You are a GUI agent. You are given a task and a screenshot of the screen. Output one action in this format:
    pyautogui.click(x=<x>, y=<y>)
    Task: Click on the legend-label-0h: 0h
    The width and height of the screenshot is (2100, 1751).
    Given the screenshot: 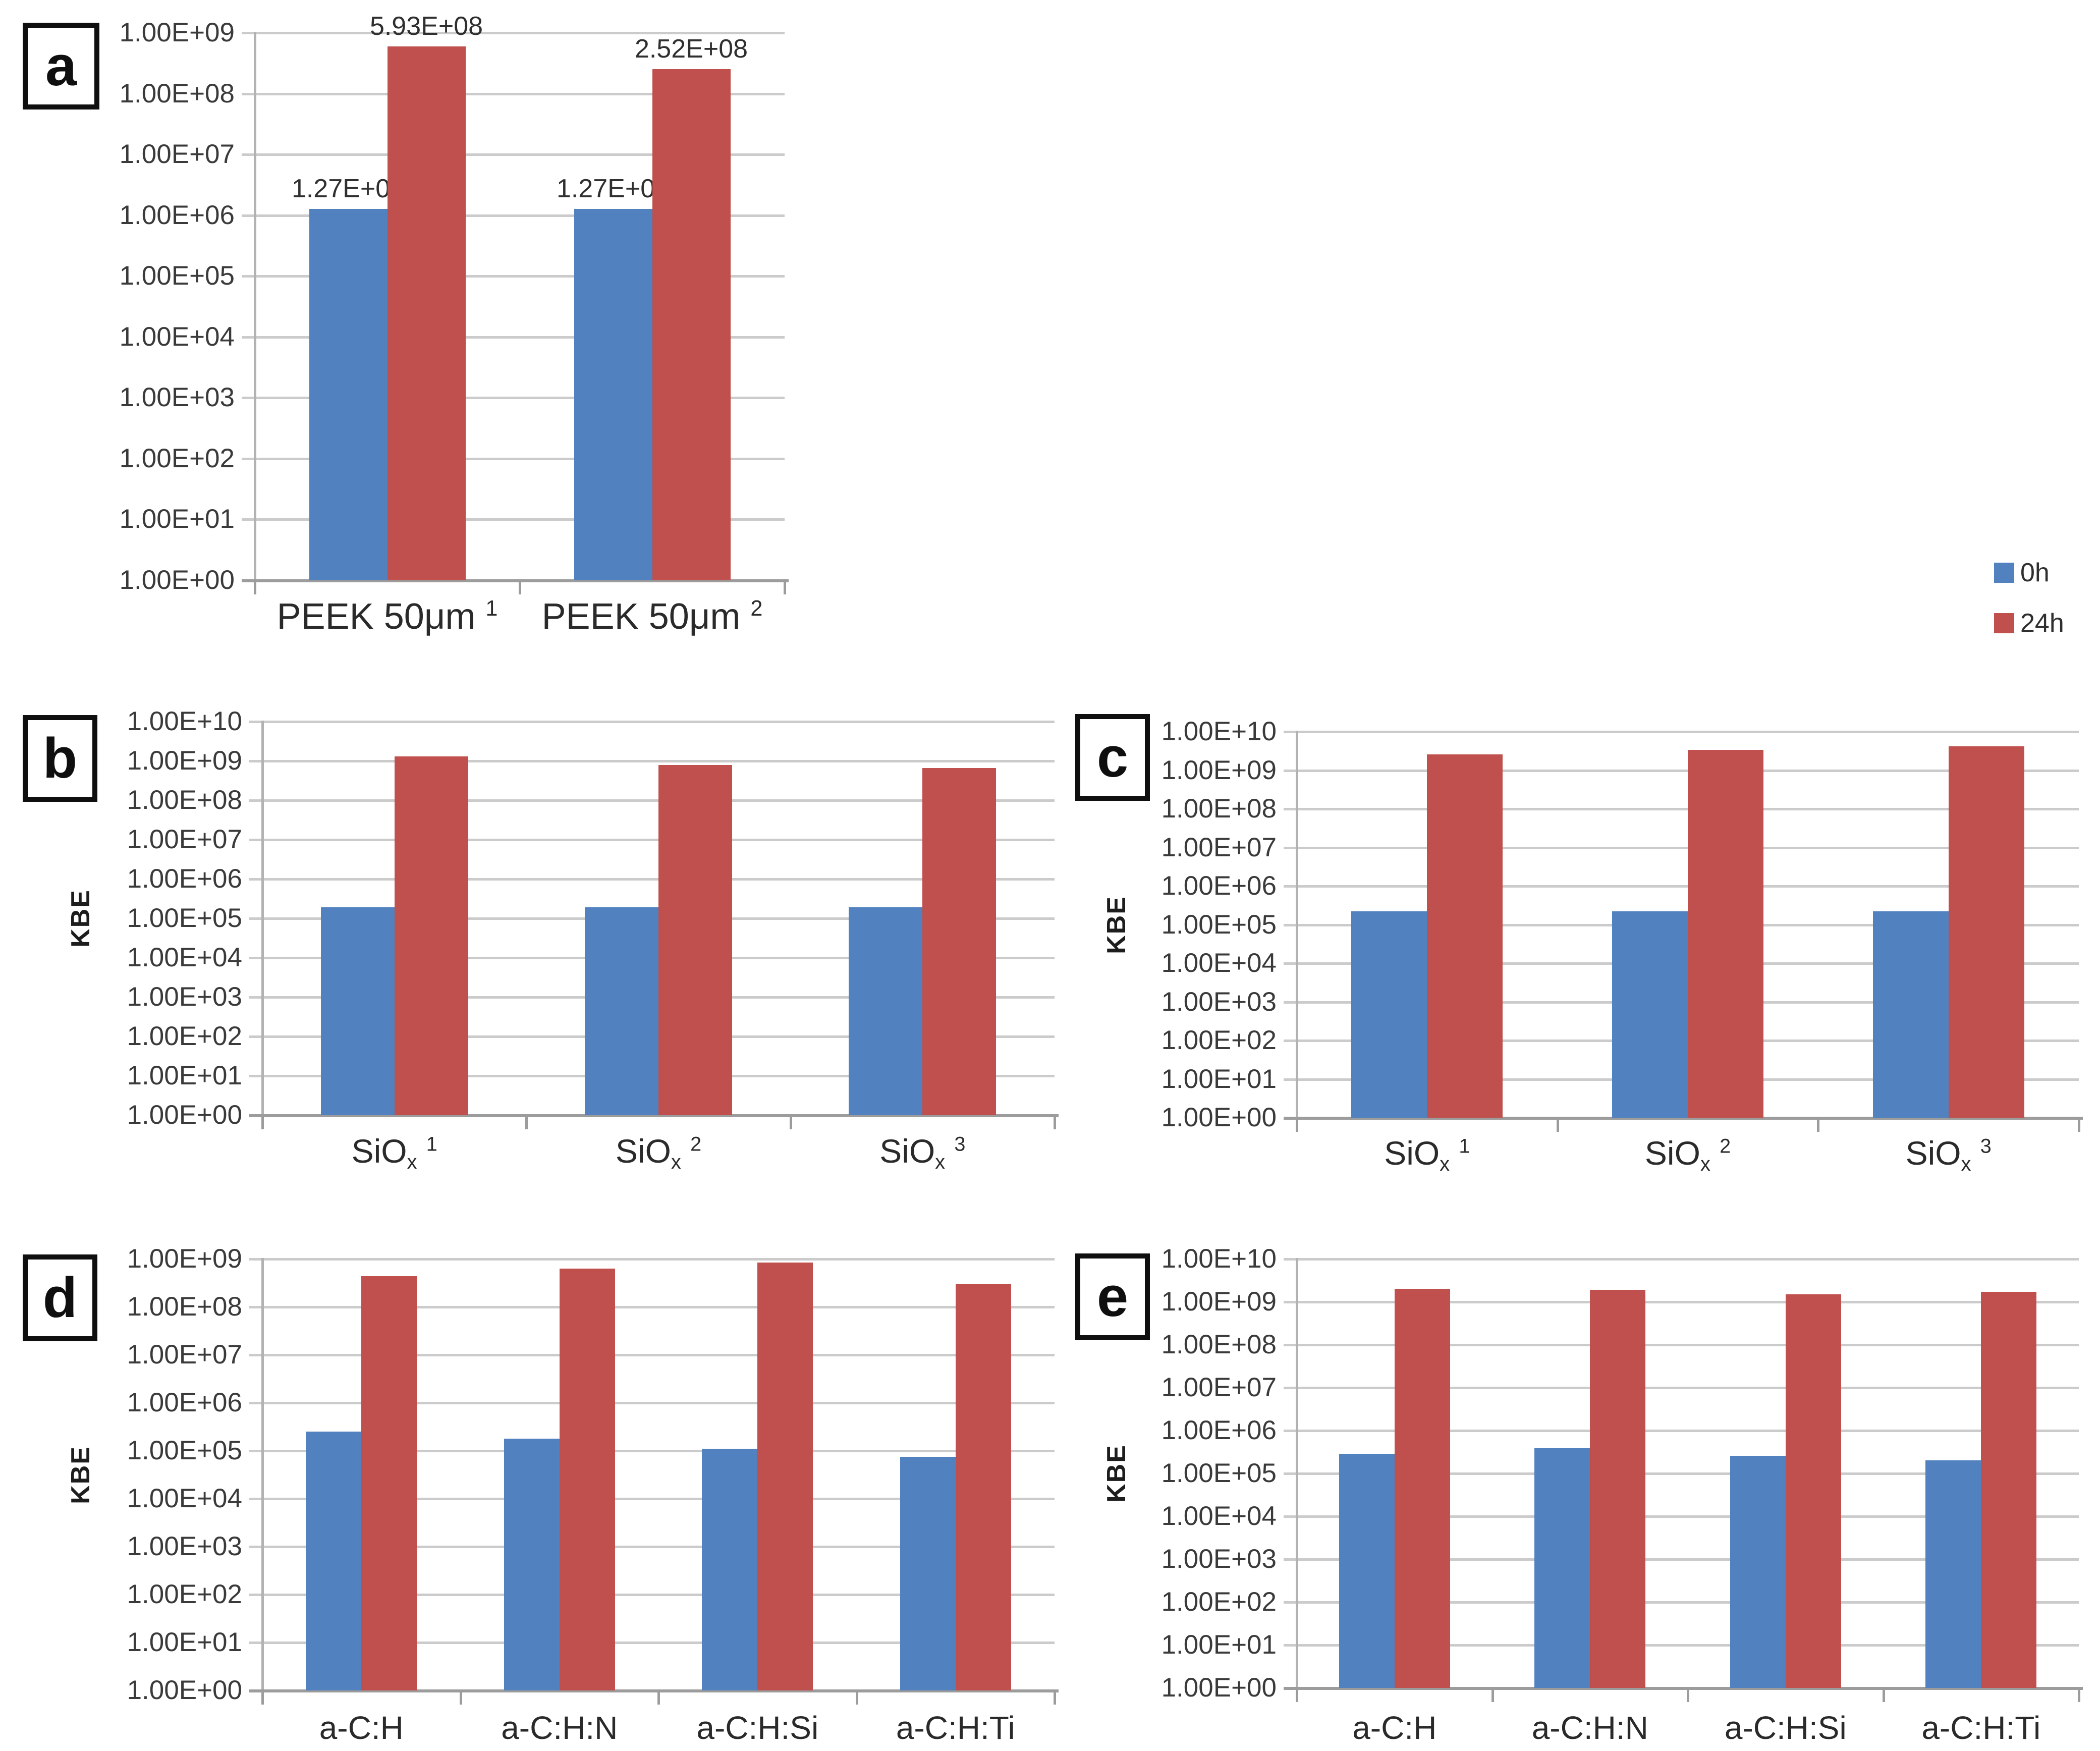 What is the action you would take?
    pyautogui.click(x=2035, y=572)
    